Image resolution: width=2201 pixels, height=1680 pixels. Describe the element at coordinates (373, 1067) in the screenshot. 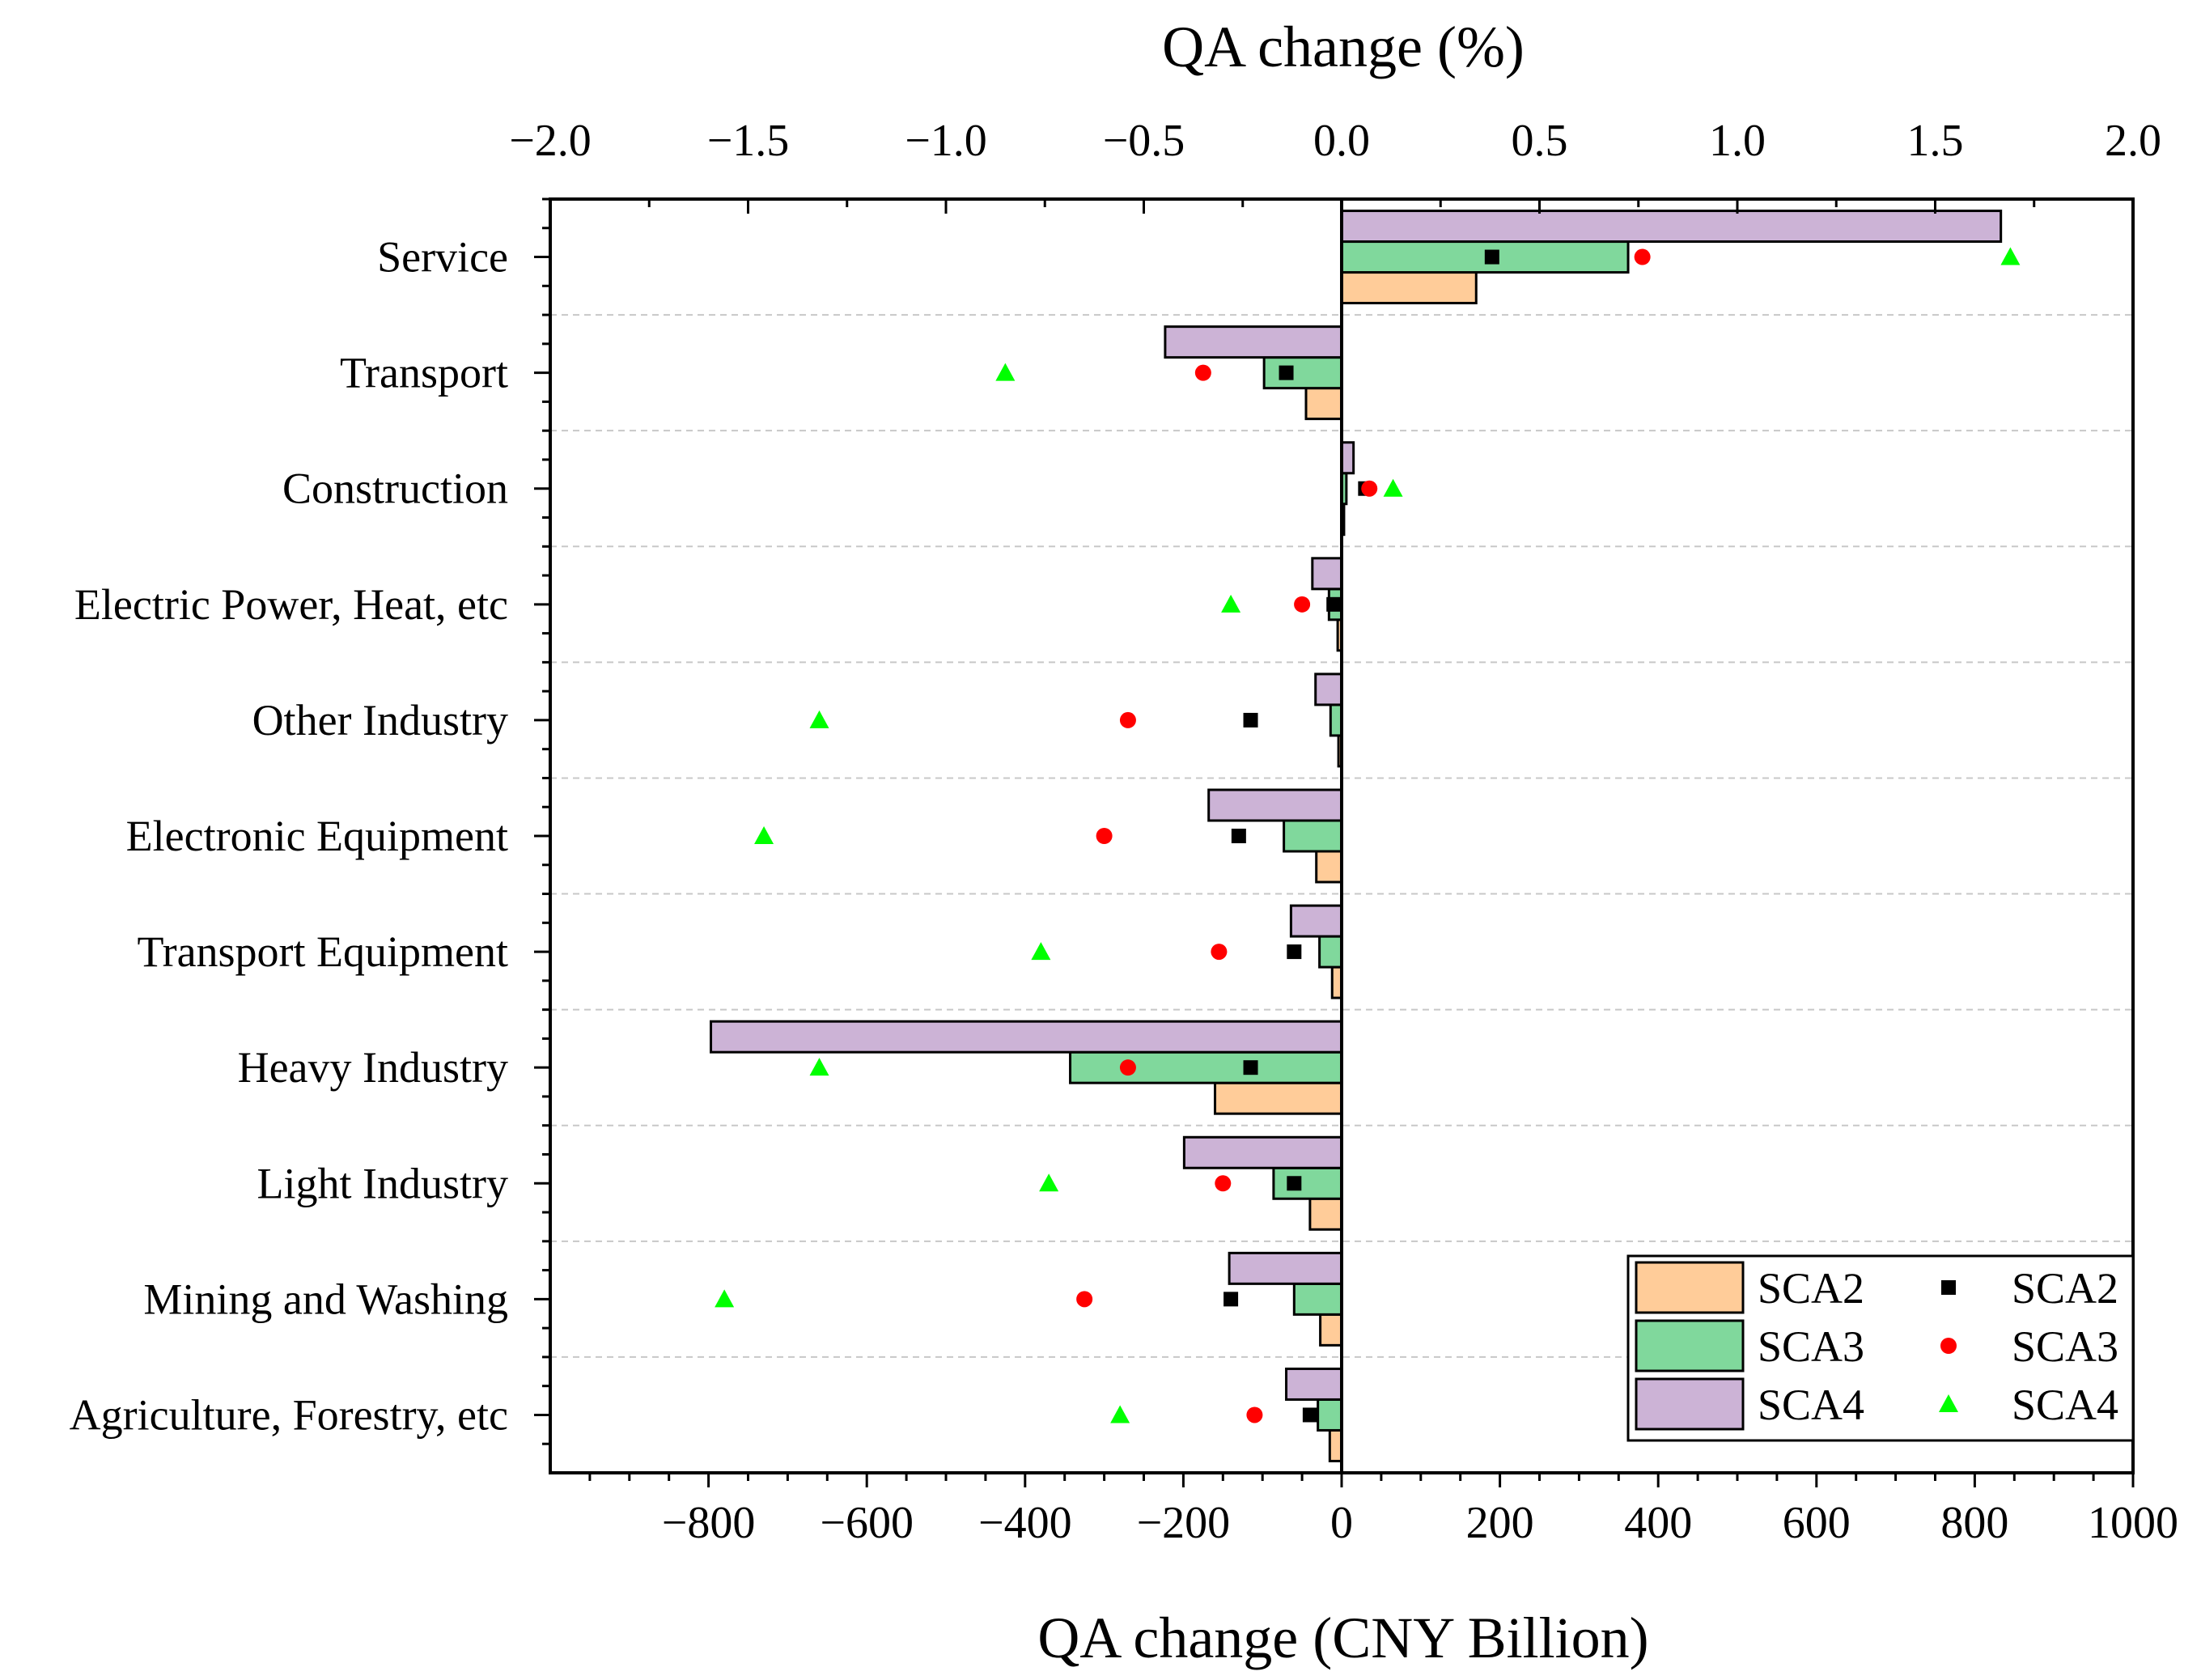

I see `category-label: Heavy Industry` at that location.